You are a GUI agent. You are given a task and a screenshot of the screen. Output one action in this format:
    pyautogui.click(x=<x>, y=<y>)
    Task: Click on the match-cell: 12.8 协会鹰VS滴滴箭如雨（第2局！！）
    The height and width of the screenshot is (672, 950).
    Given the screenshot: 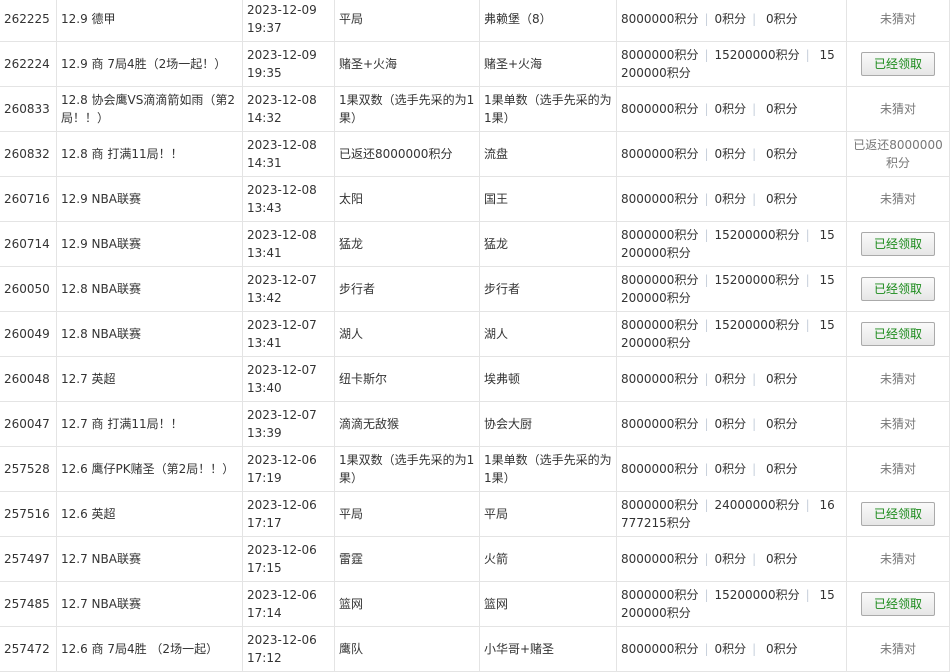 What is the action you would take?
    pyautogui.click(x=149, y=109)
    